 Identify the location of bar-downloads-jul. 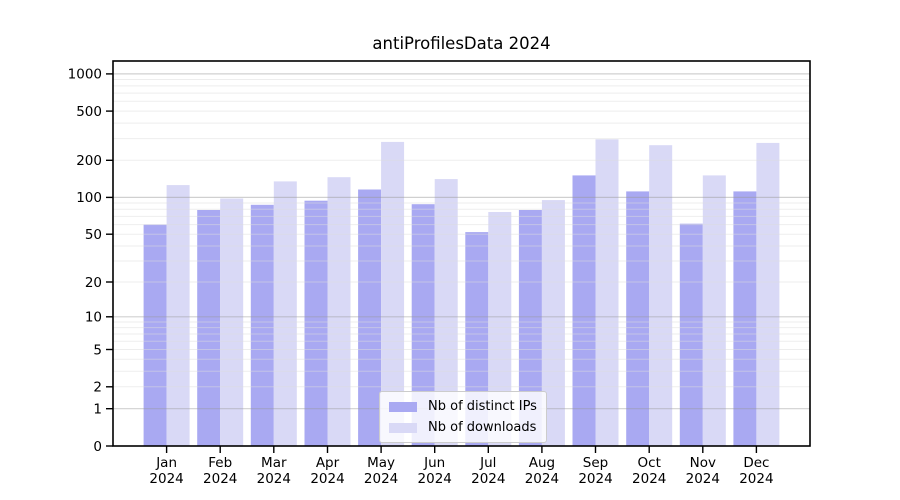
(500, 329).